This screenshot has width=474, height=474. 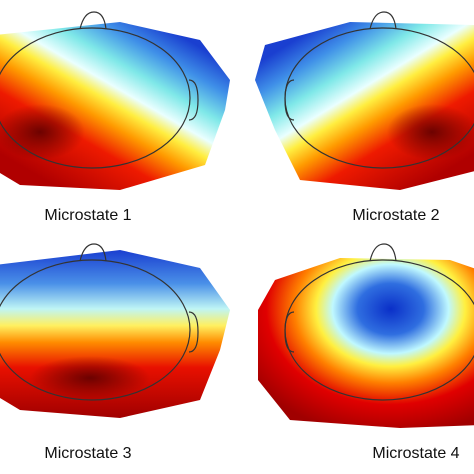 What do you see at coordinates (395, 215) in the screenshot?
I see `panel-label: Microstate 2` at bounding box center [395, 215].